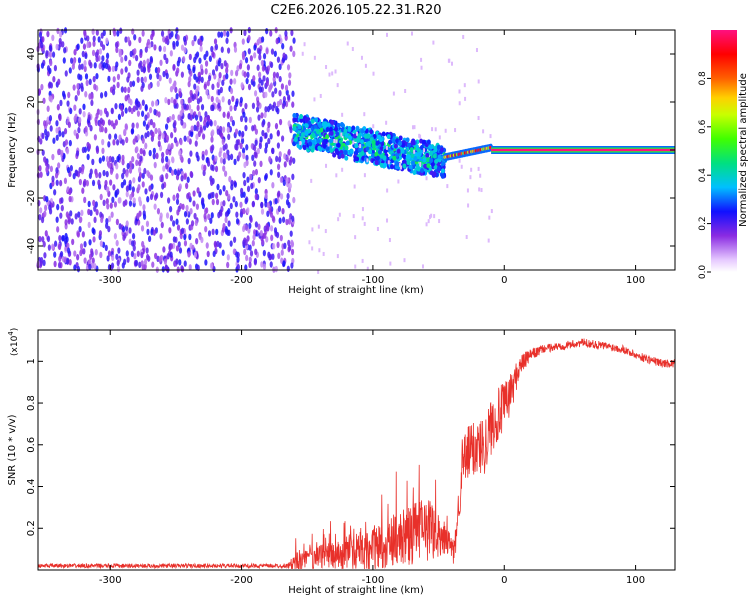  Describe the element at coordinates (31, 54) in the screenshot. I see `y-tick-label: 40` at that location.